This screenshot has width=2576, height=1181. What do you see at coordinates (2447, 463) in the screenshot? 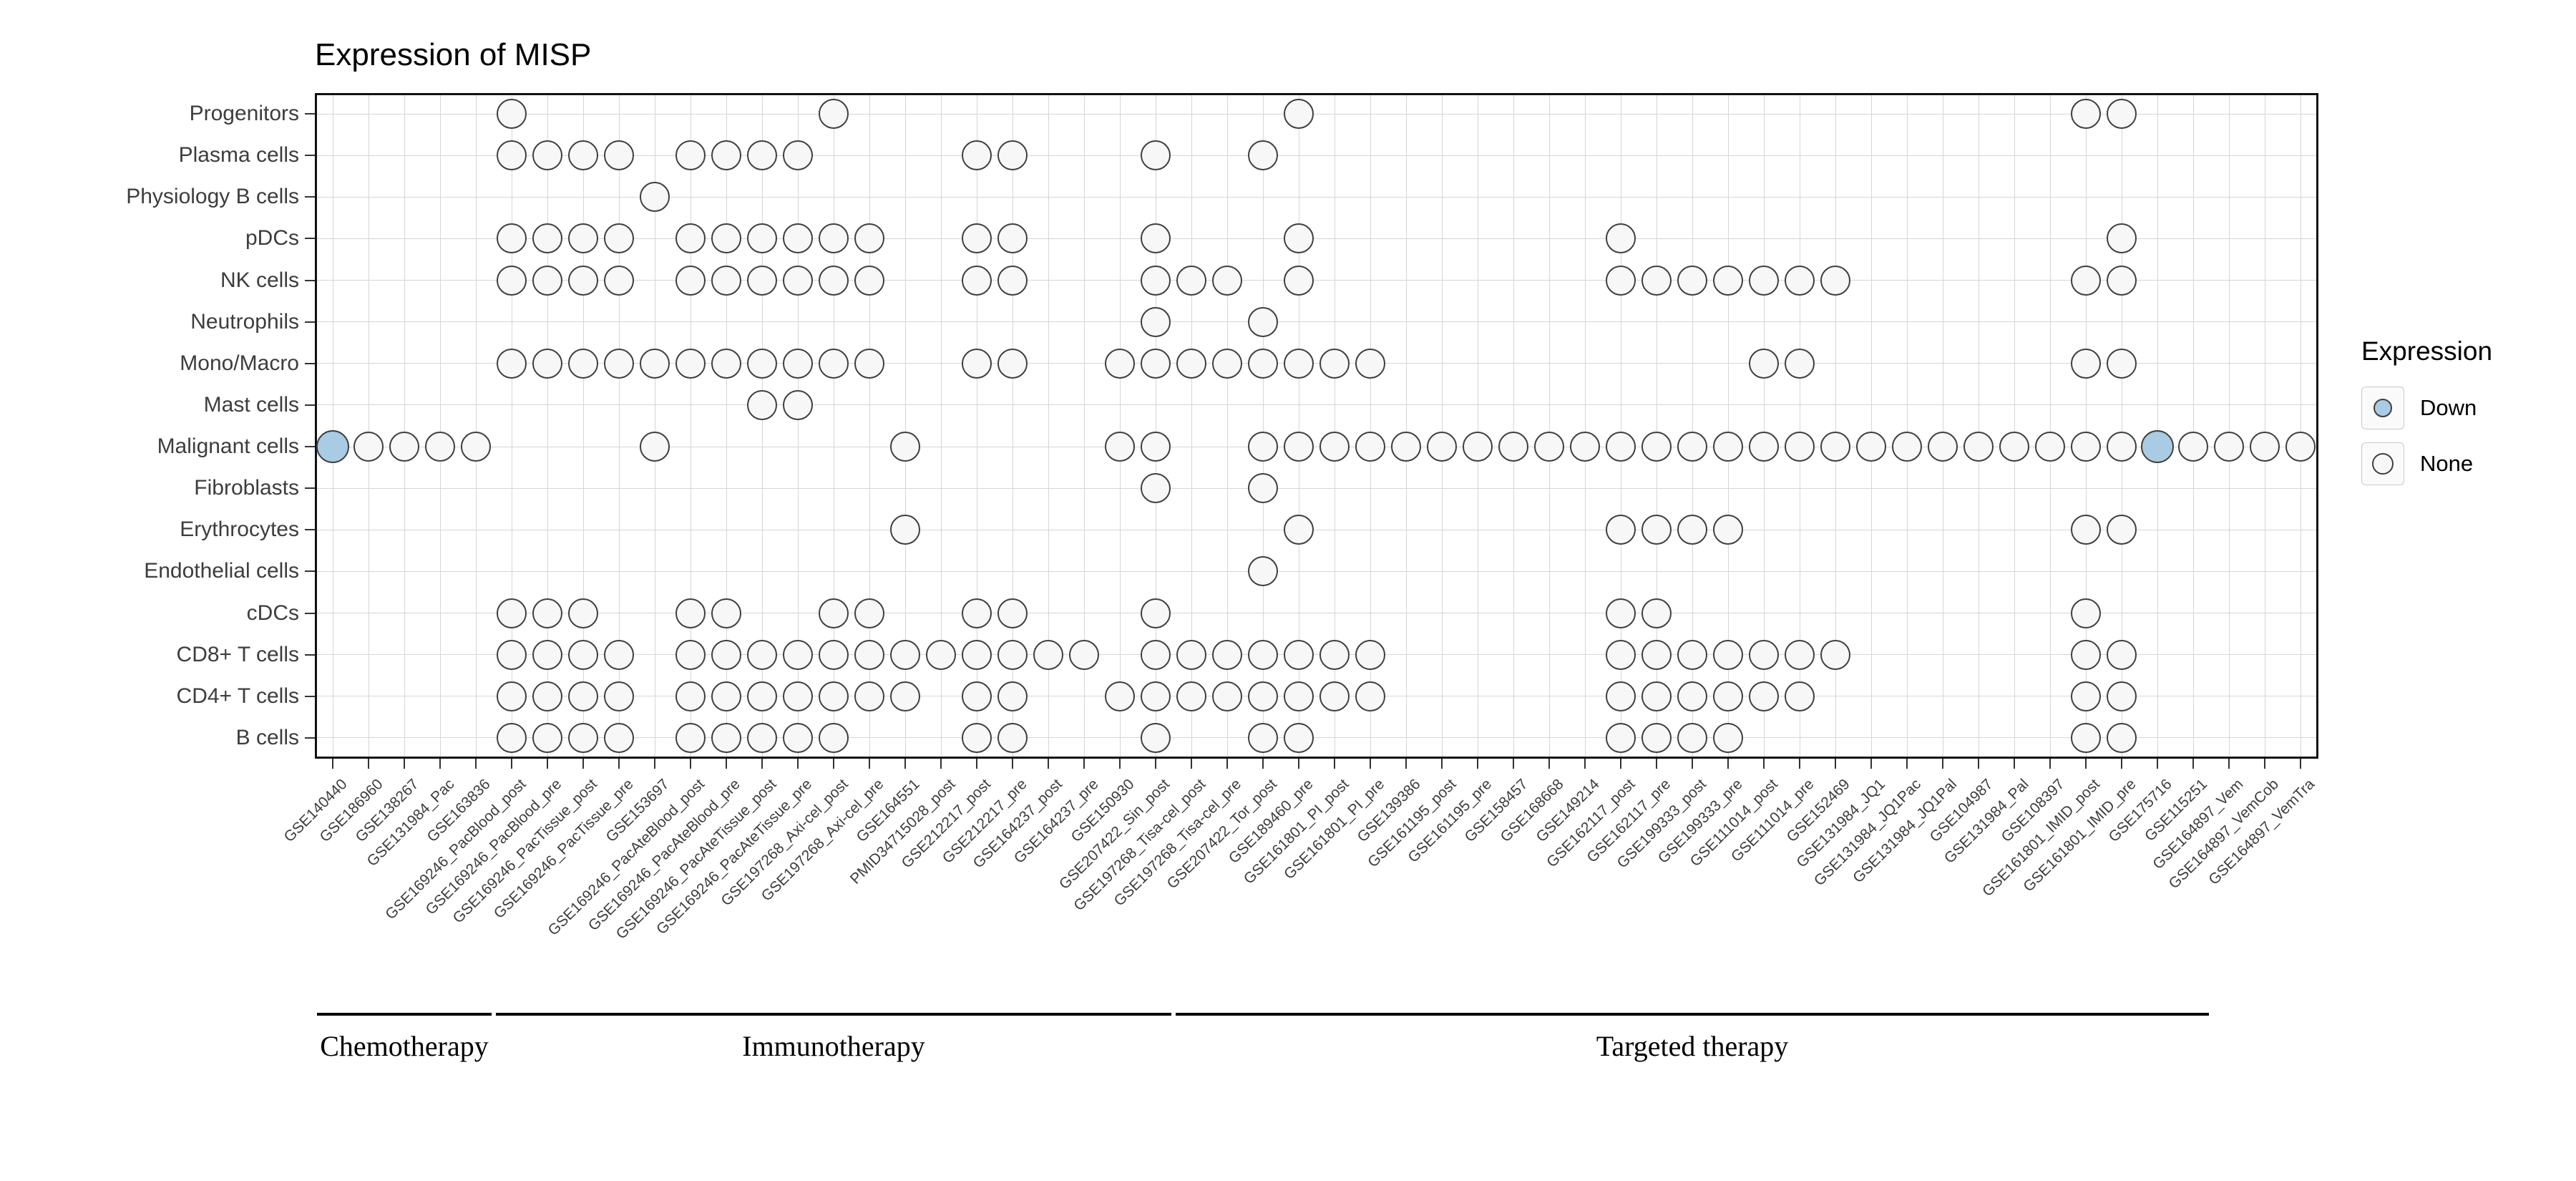
I see `legend-label-none: None` at bounding box center [2447, 463].